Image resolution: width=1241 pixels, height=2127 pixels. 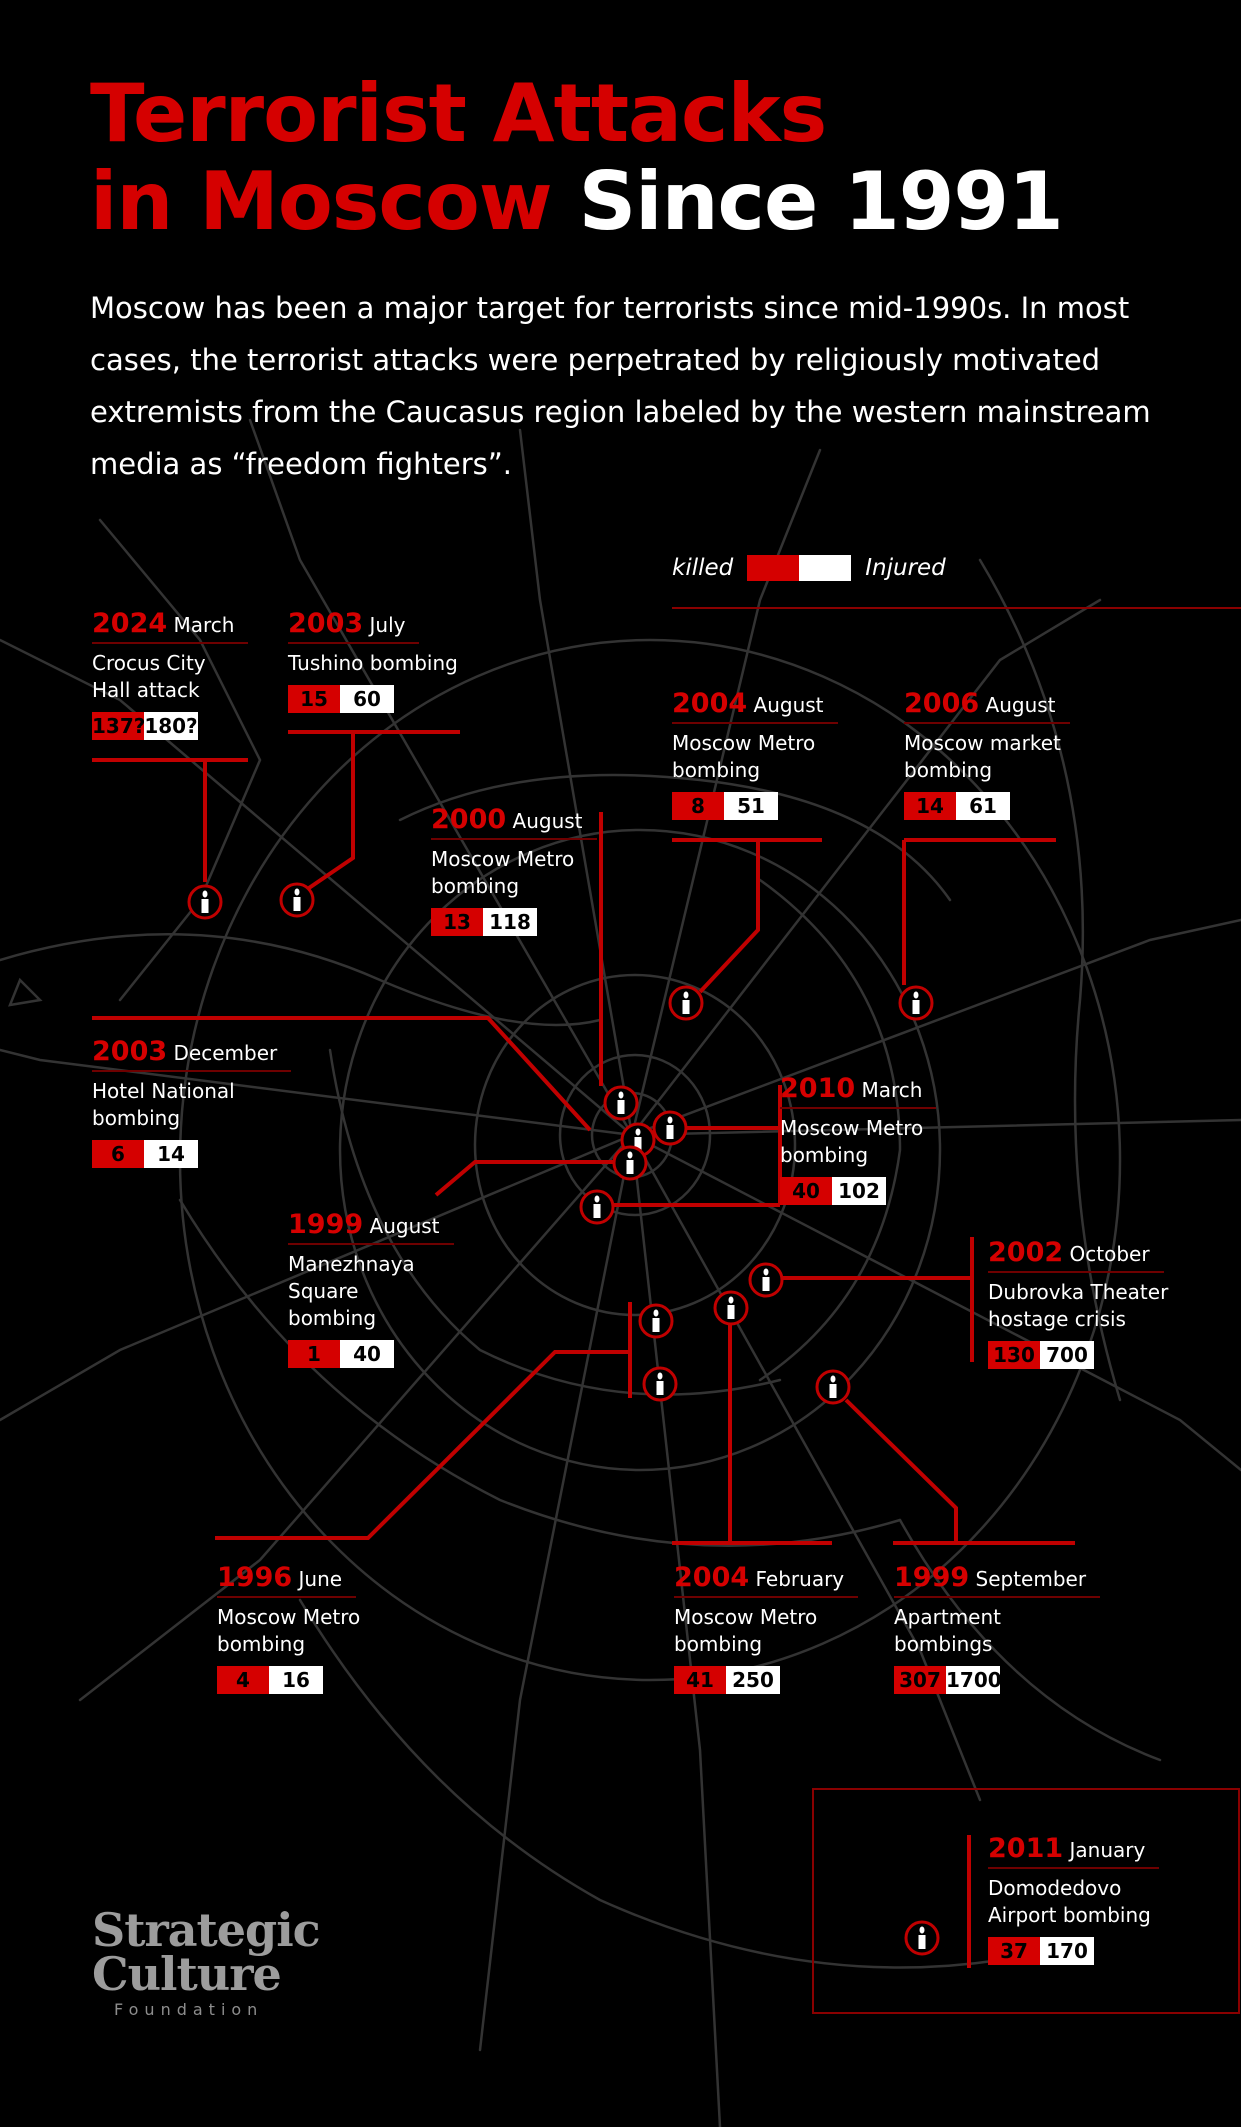 I want to click on event-name: Tushino bombing, so click(x=373, y=663).